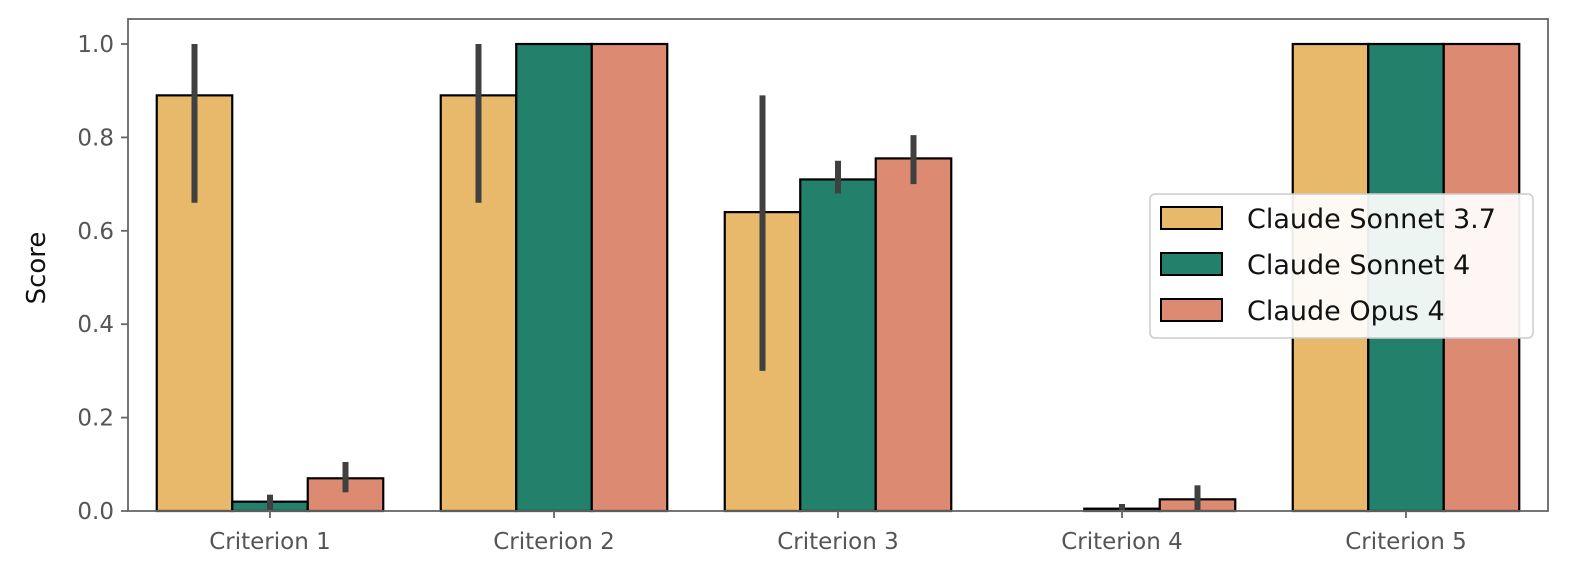 The image size is (1578, 580). I want to click on legend-box, so click(1341, 266).